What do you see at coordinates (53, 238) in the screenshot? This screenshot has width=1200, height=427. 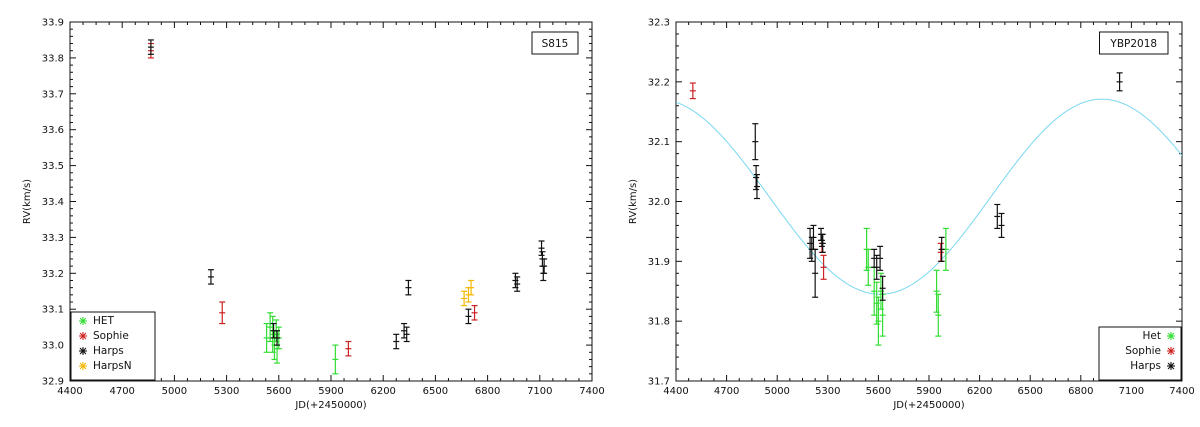 I see `y-tick-label: 33.3` at bounding box center [53, 238].